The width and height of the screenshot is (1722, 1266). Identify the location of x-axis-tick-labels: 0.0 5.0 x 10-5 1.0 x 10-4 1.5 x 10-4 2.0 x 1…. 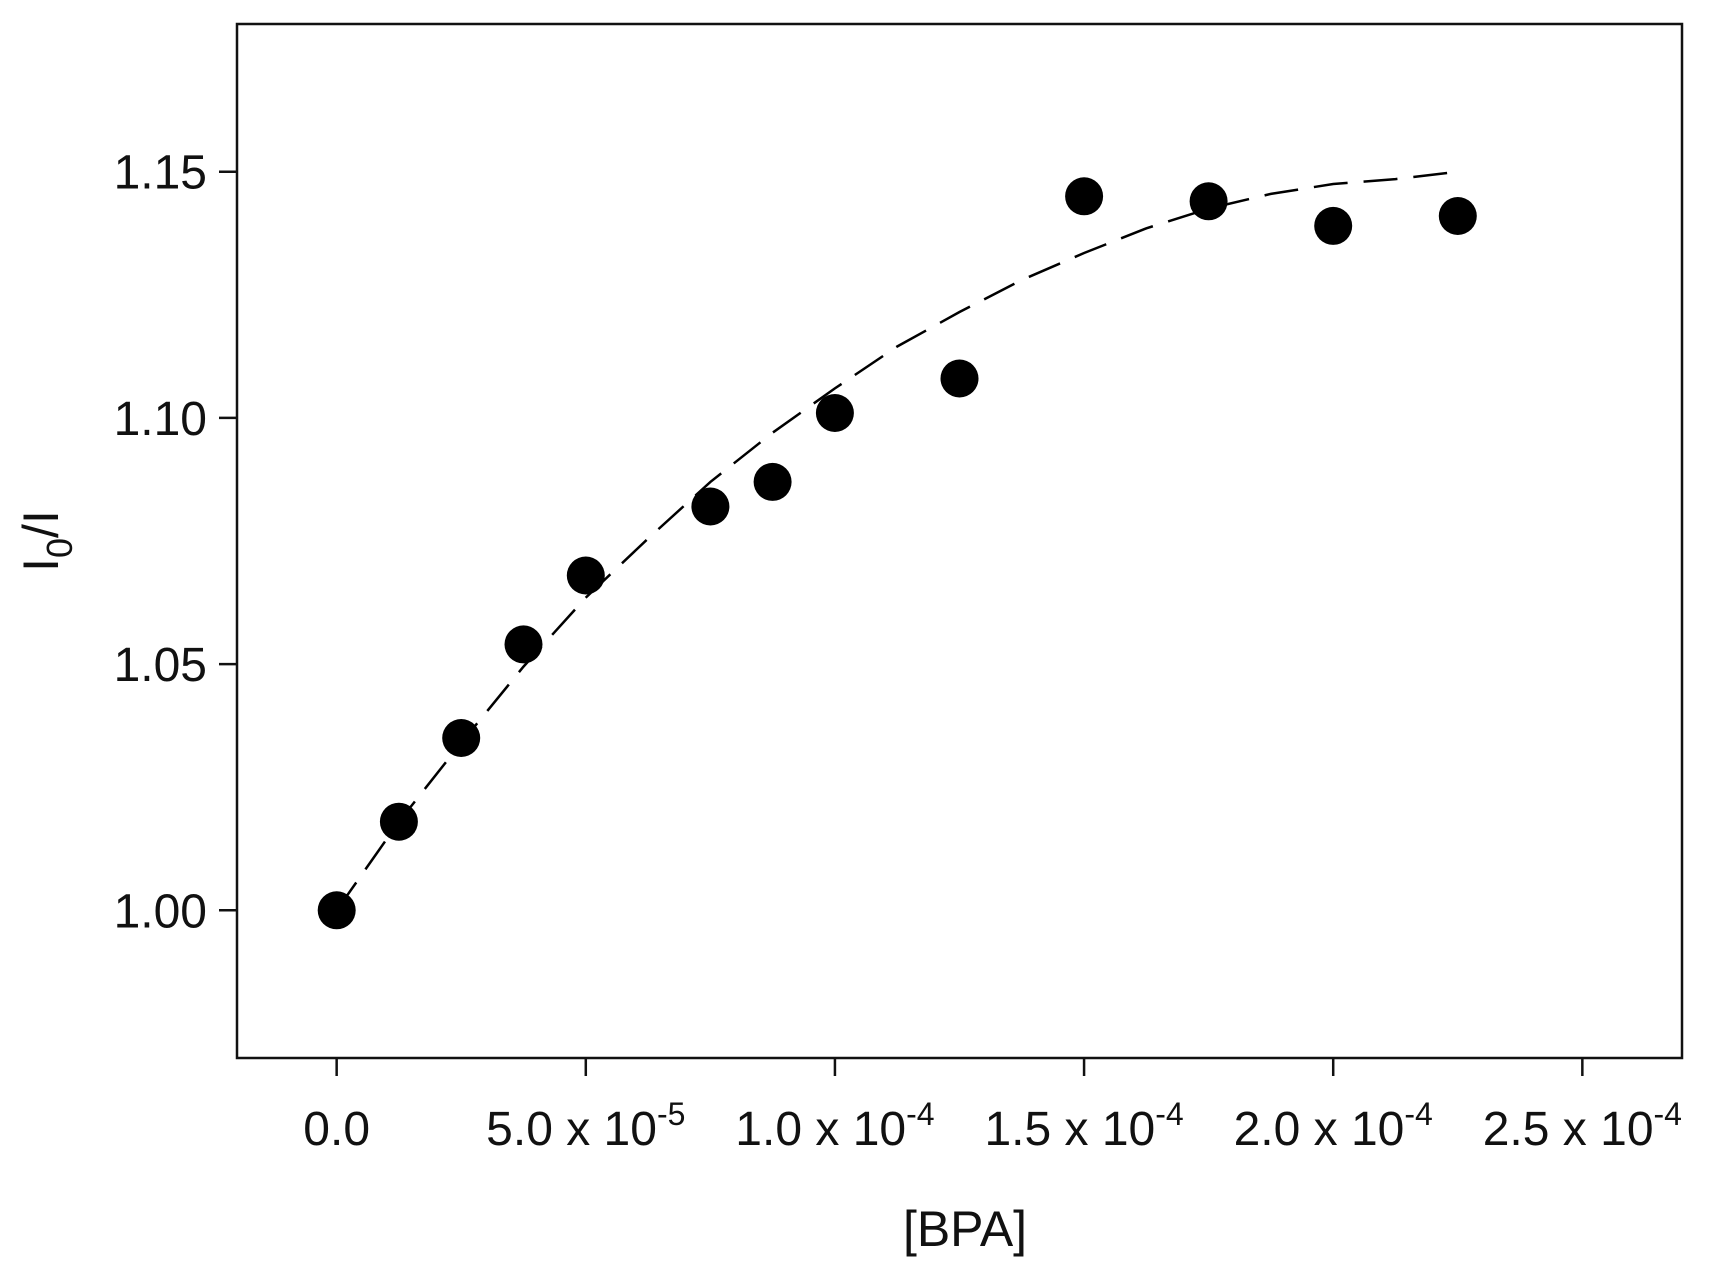
(992, 1126).